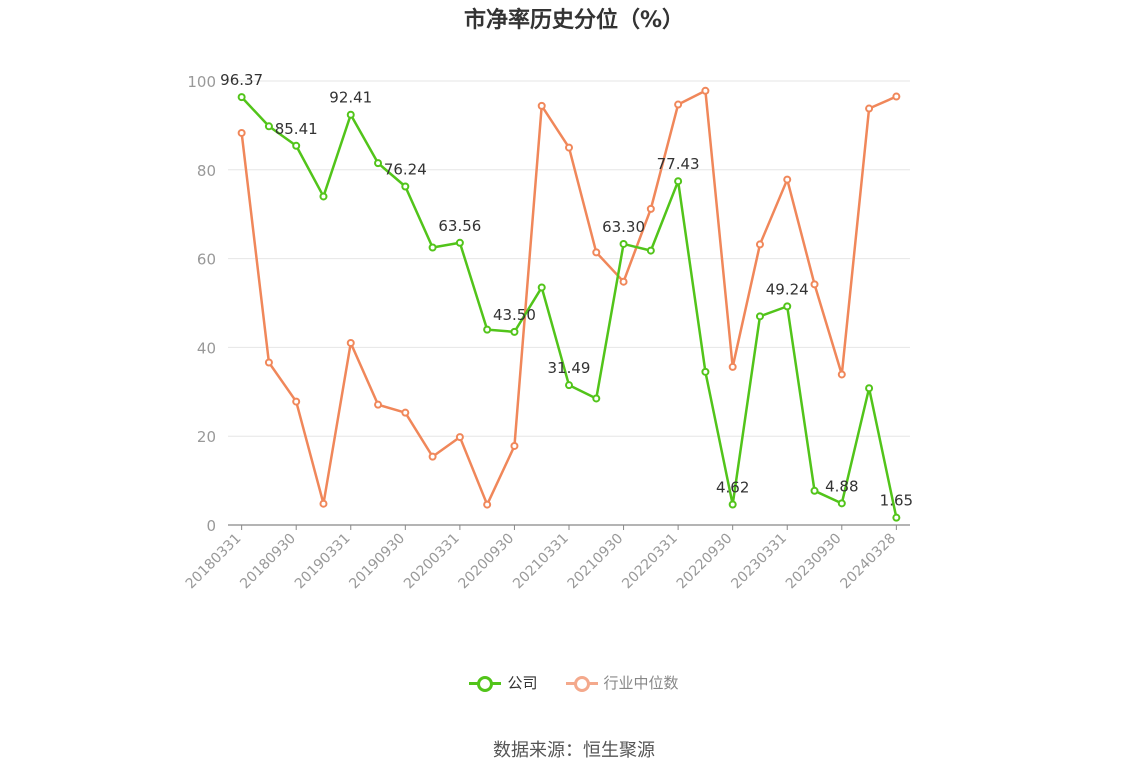 This screenshot has height=776, width=1148. I want to click on data-label: 43.50, so click(514, 315).